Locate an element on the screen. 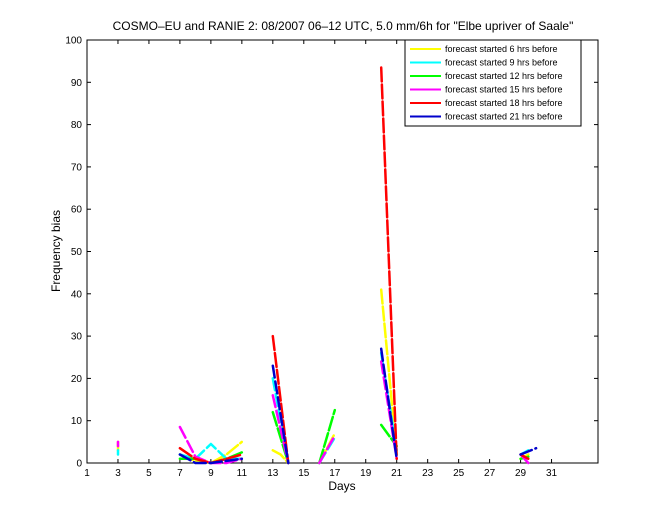  x-axis-label: Days is located at coordinates (341, 486).